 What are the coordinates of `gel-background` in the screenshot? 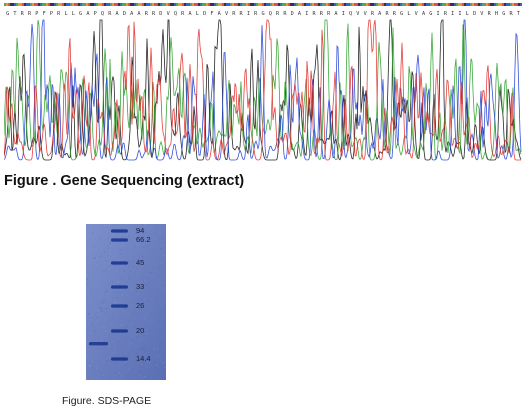 It's located at (126, 302).